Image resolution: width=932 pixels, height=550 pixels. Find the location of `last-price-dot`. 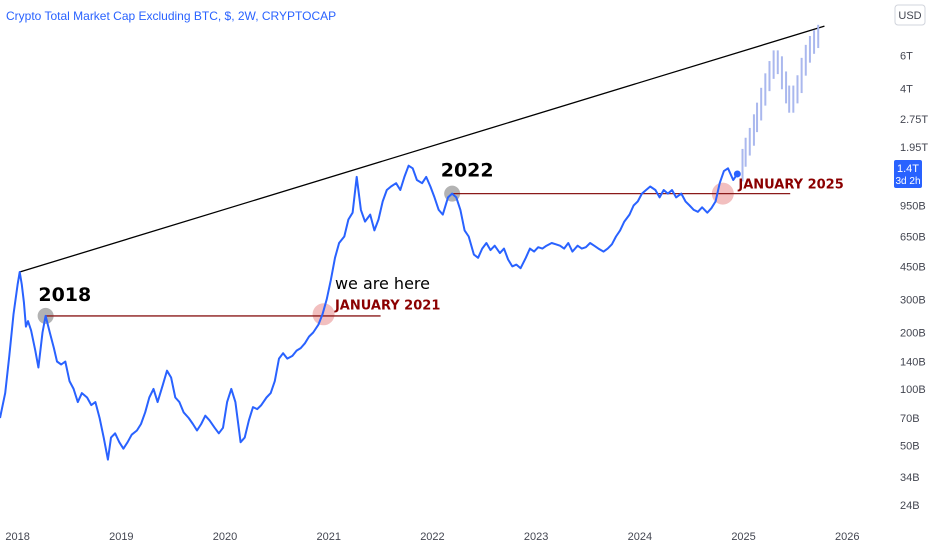

last-price-dot is located at coordinates (737, 174).